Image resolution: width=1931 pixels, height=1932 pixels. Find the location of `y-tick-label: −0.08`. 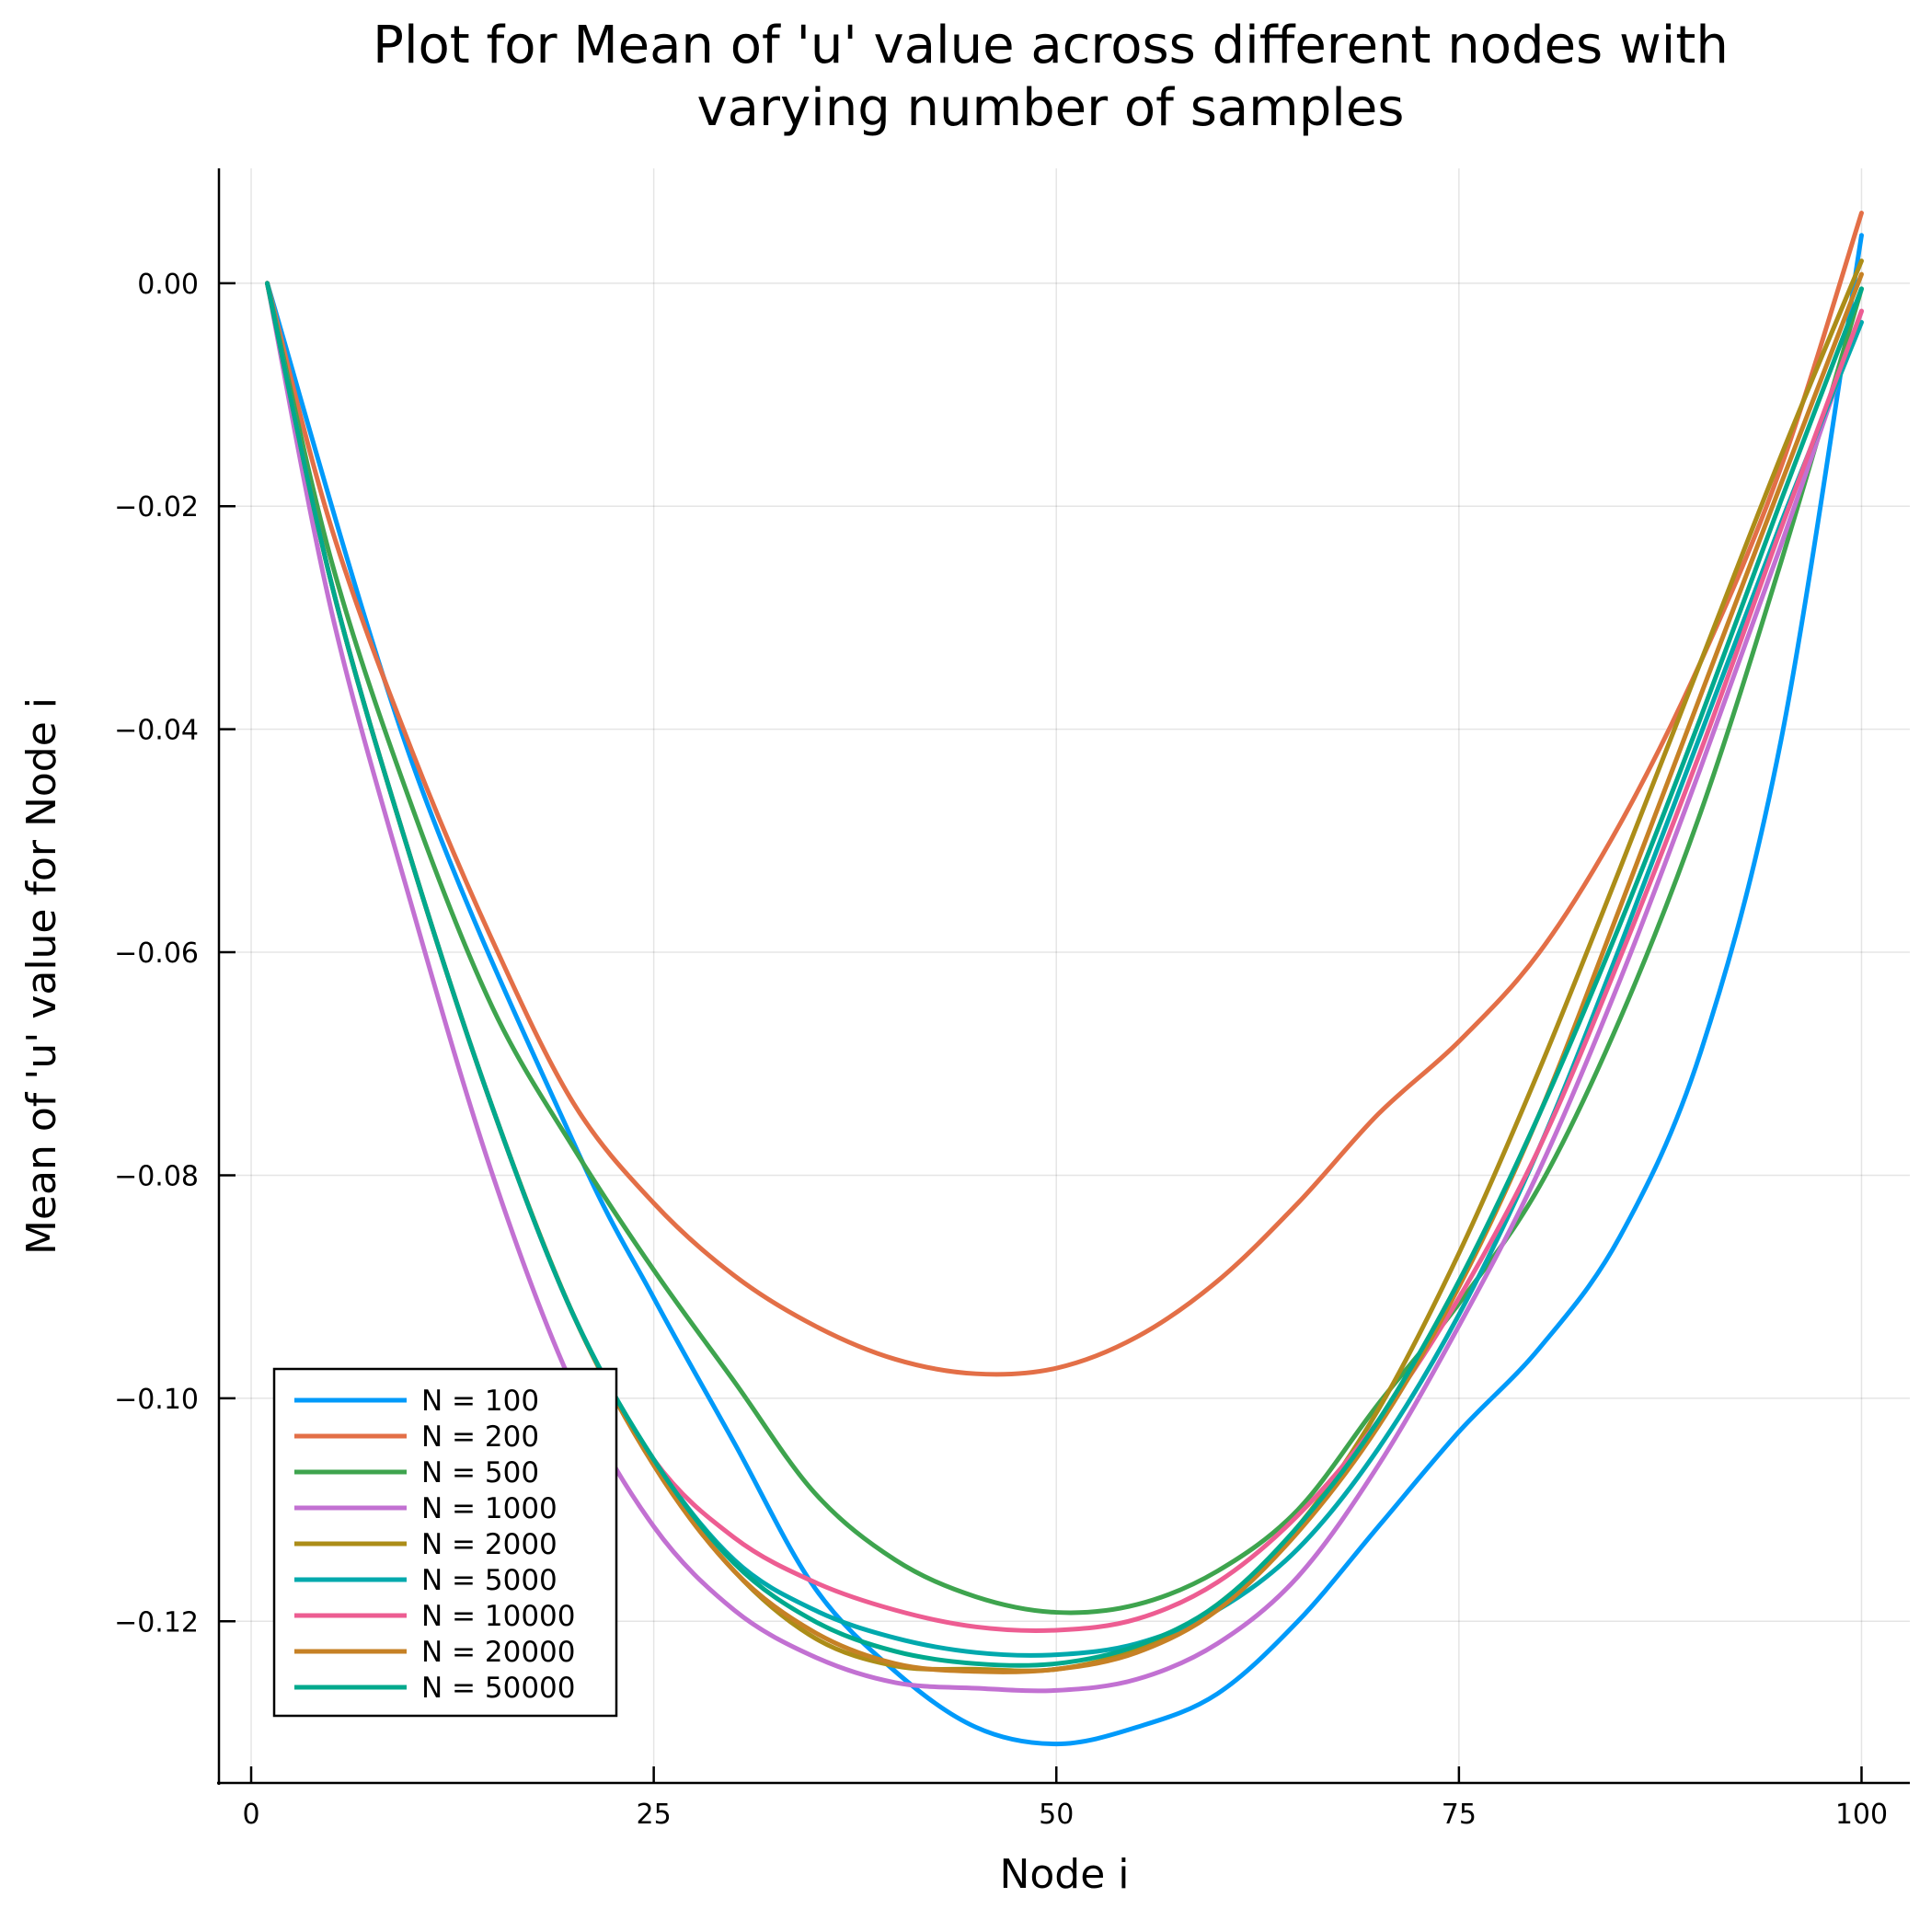

y-tick-label: −0.08 is located at coordinates (157, 1176).